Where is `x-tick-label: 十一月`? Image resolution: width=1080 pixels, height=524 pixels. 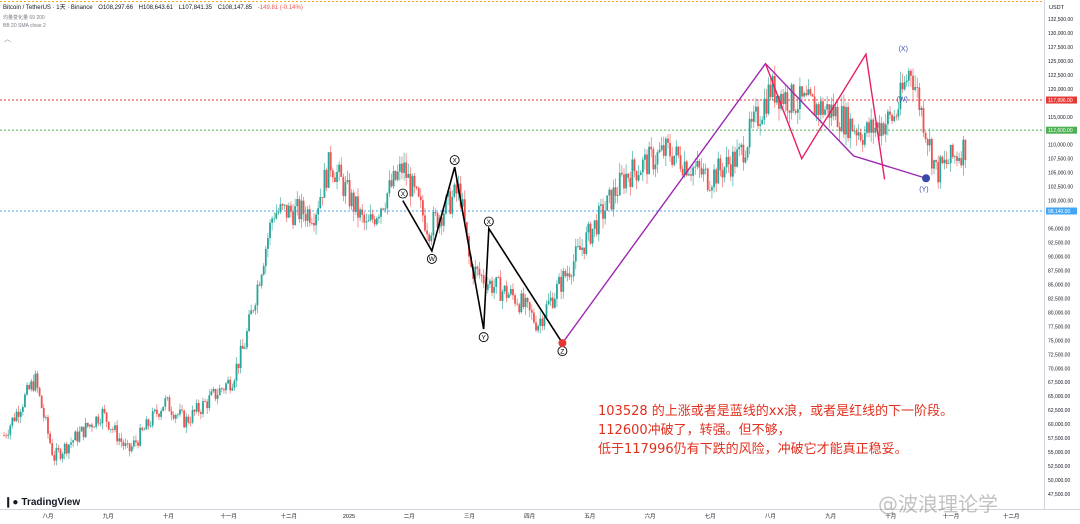
x-tick-label: 十一月 is located at coordinates (951, 516).